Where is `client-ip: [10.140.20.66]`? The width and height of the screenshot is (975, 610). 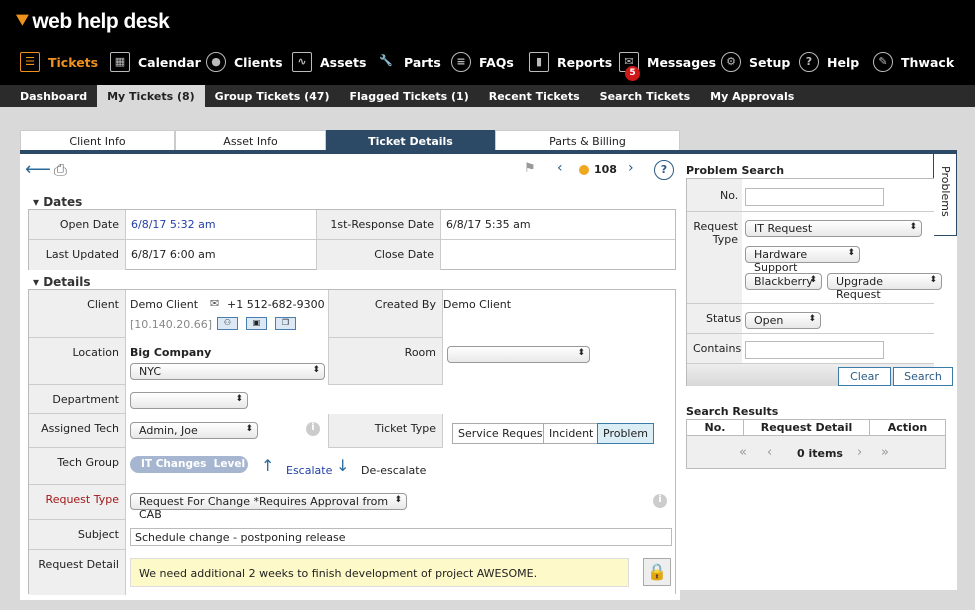 client-ip: [10.140.20.66] is located at coordinates (171, 324).